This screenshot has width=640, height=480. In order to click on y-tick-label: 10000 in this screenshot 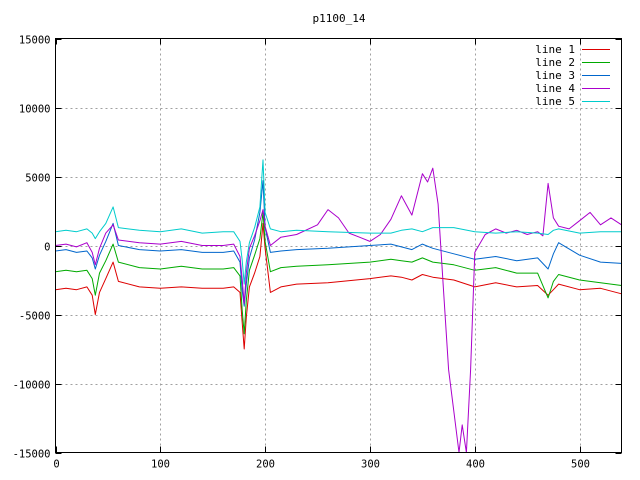, I will do `click(35, 110)`.